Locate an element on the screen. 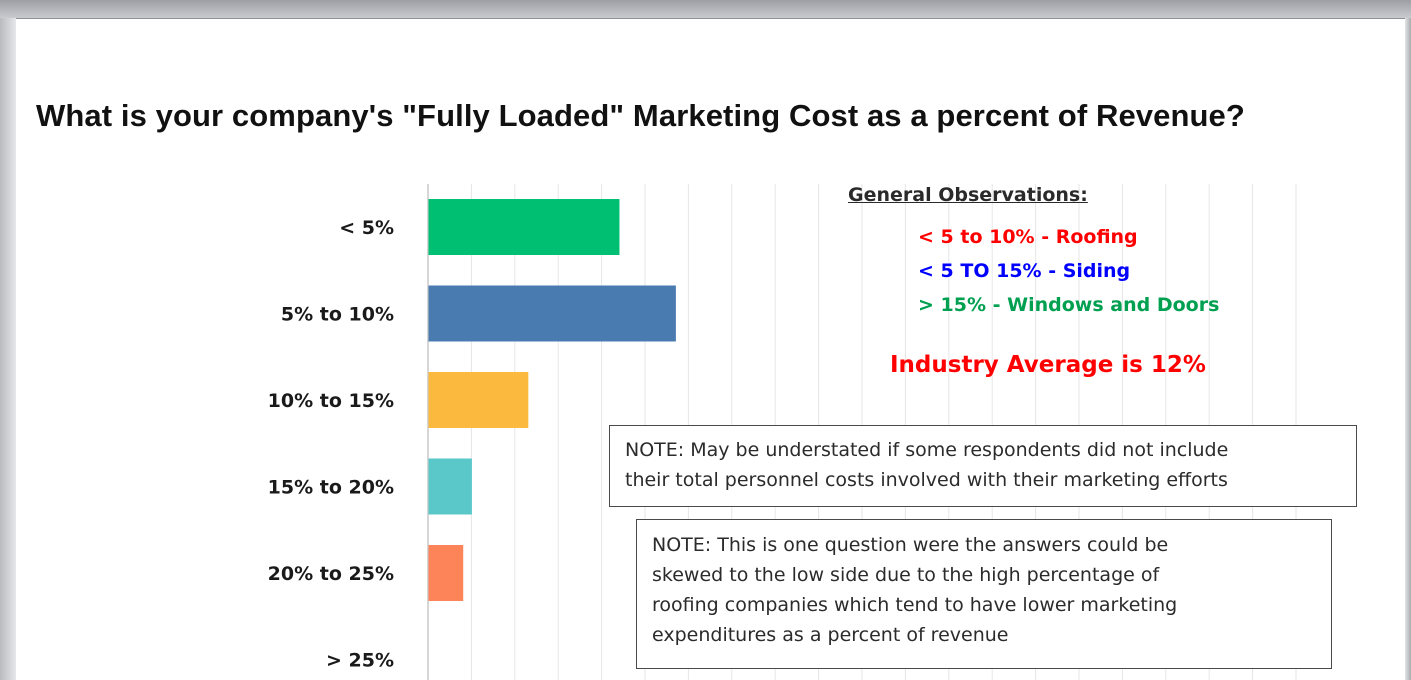  window-right-frame is located at coordinates (1408, 349).